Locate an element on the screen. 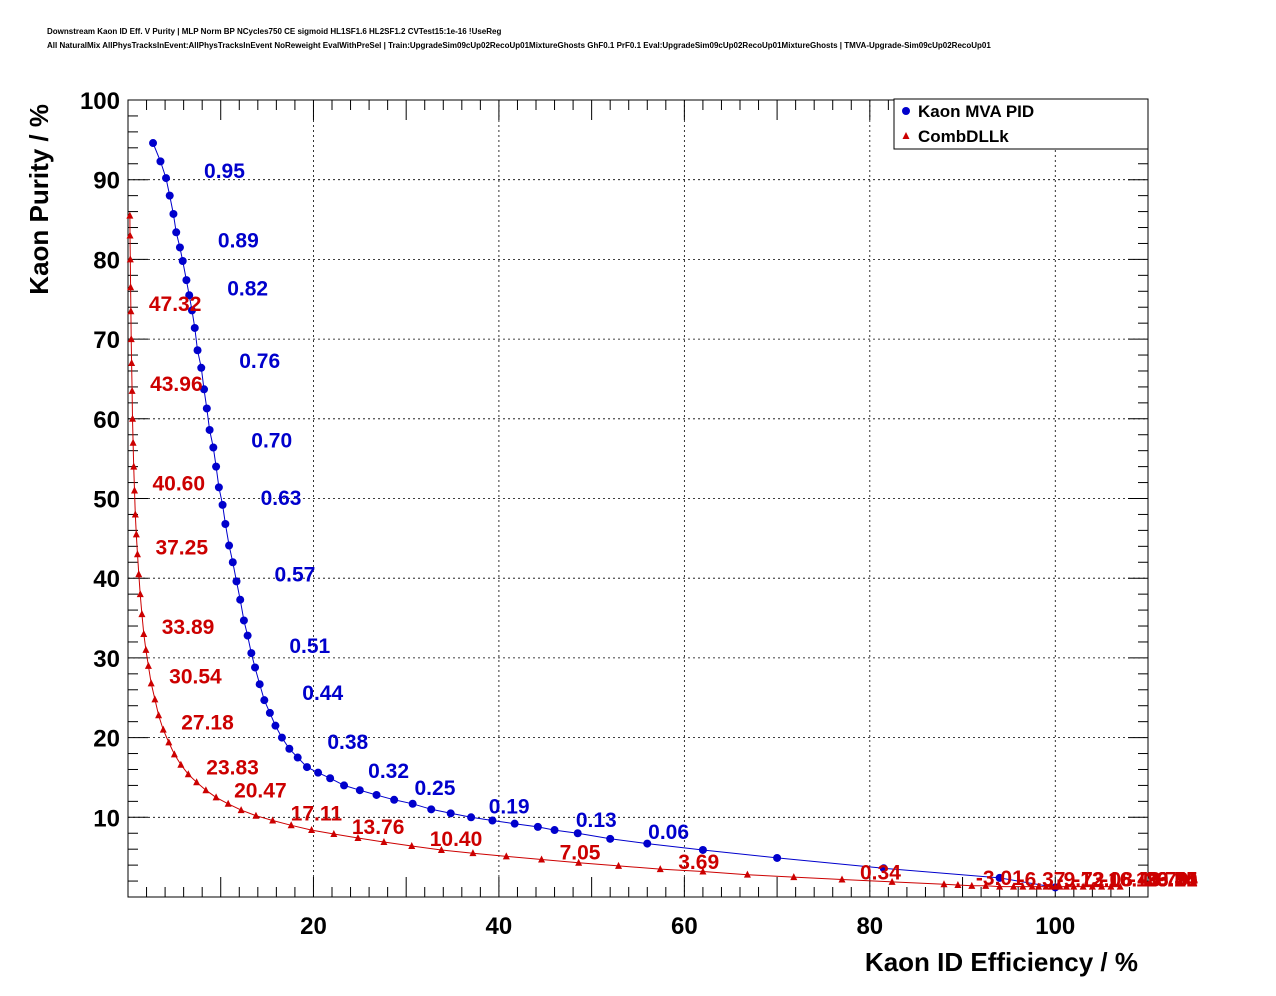  y-tick-label: 100 is located at coordinates (100, 101).